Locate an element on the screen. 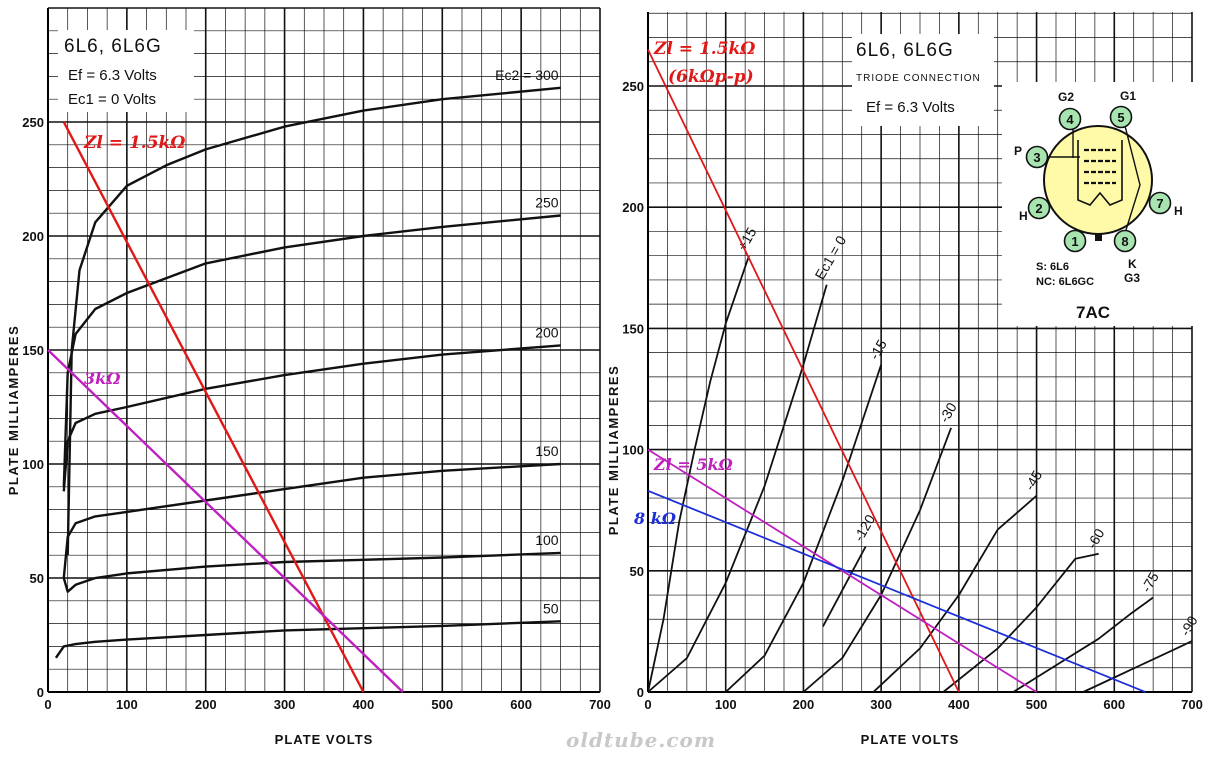 Image resolution: width=1208 pixels, height=760 pixels. pin-number: 5 is located at coordinates (1120, 117).